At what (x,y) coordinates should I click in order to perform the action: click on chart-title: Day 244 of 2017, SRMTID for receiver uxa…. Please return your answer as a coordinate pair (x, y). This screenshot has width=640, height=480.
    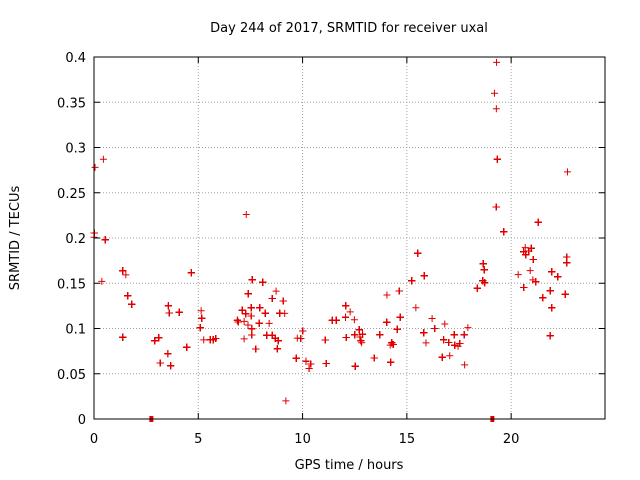
    Looking at the image, I should click on (349, 28).